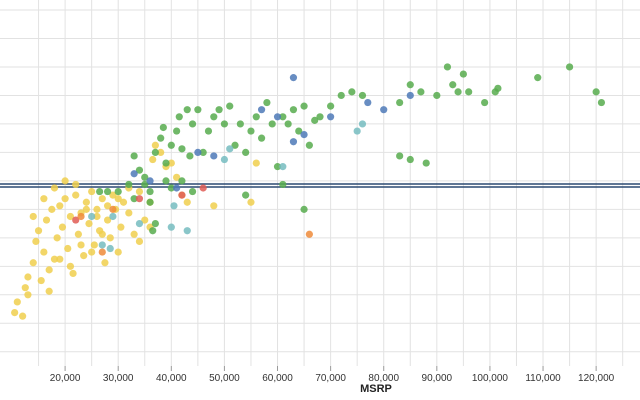 The height and width of the screenshot is (400, 640). What do you see at coordinates (81, 216) in the screenshot?
I see `data-point-orange` at bounding box center [81, 216].